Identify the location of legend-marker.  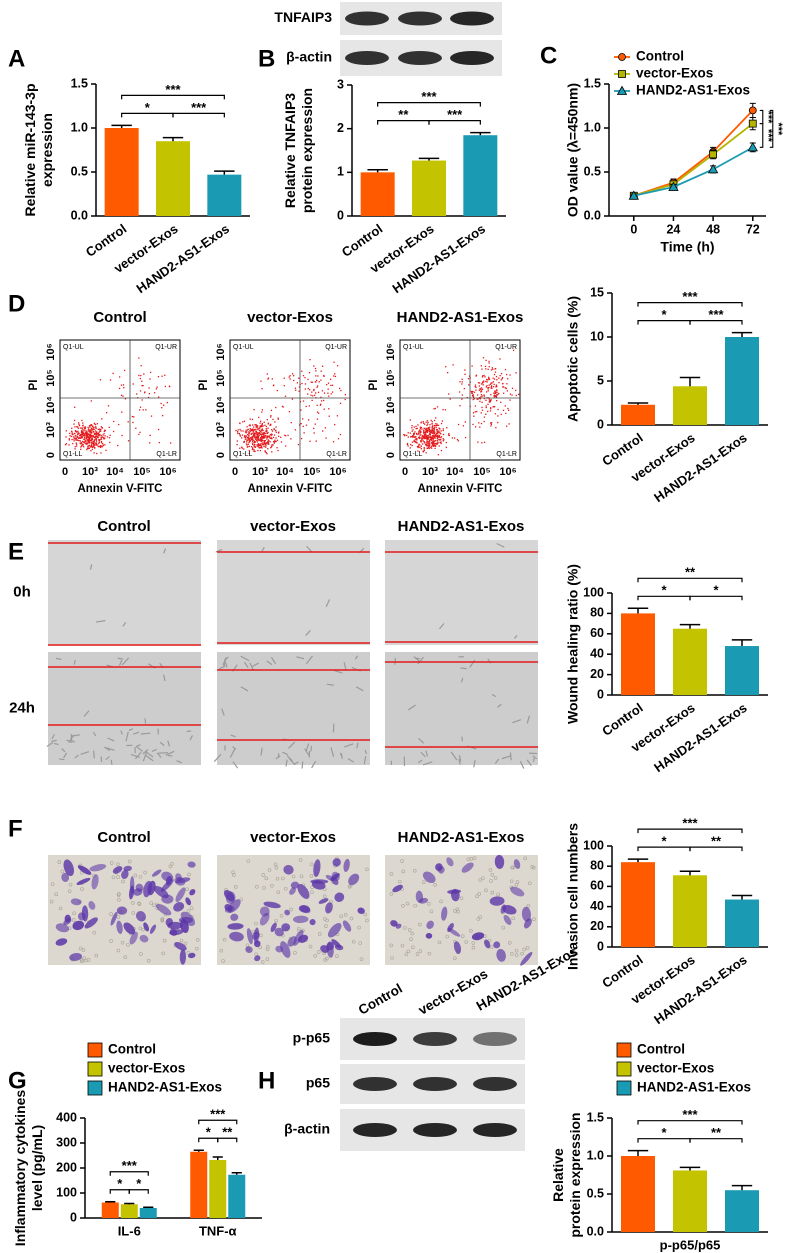
(622, 74).